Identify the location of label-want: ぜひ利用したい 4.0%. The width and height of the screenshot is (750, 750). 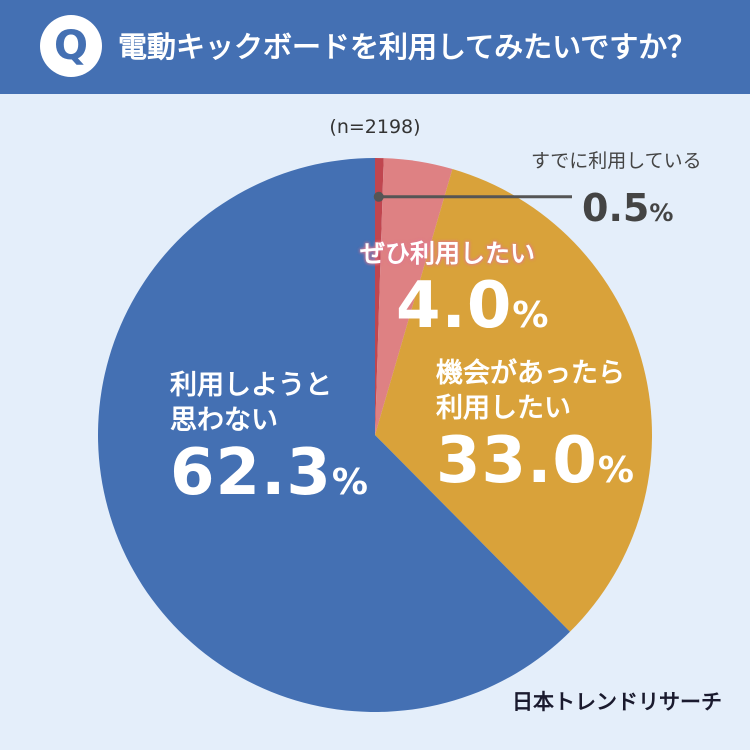
(454, 288).